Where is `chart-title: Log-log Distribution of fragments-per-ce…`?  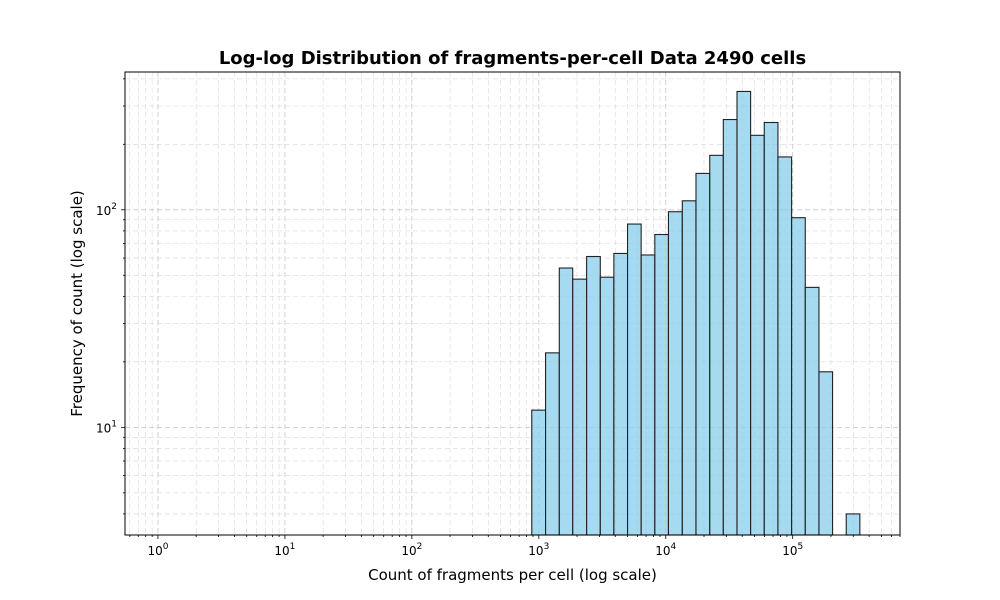 chart-title: Log-log Distribution of fragments-per-ce… is located at coordinates (512, 58).